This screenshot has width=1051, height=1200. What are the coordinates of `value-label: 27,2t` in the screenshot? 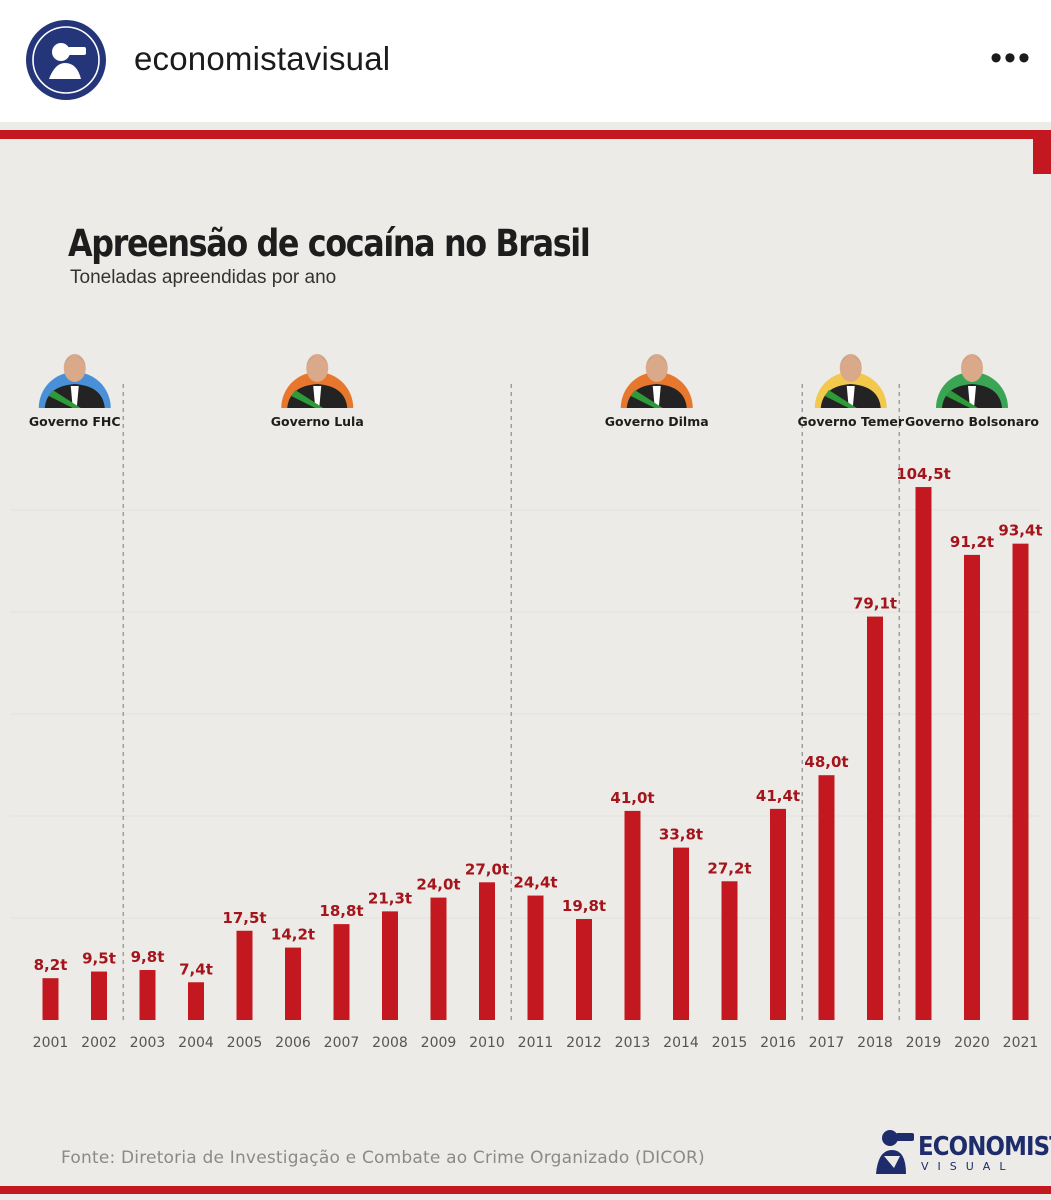 It's located at (729, 868).